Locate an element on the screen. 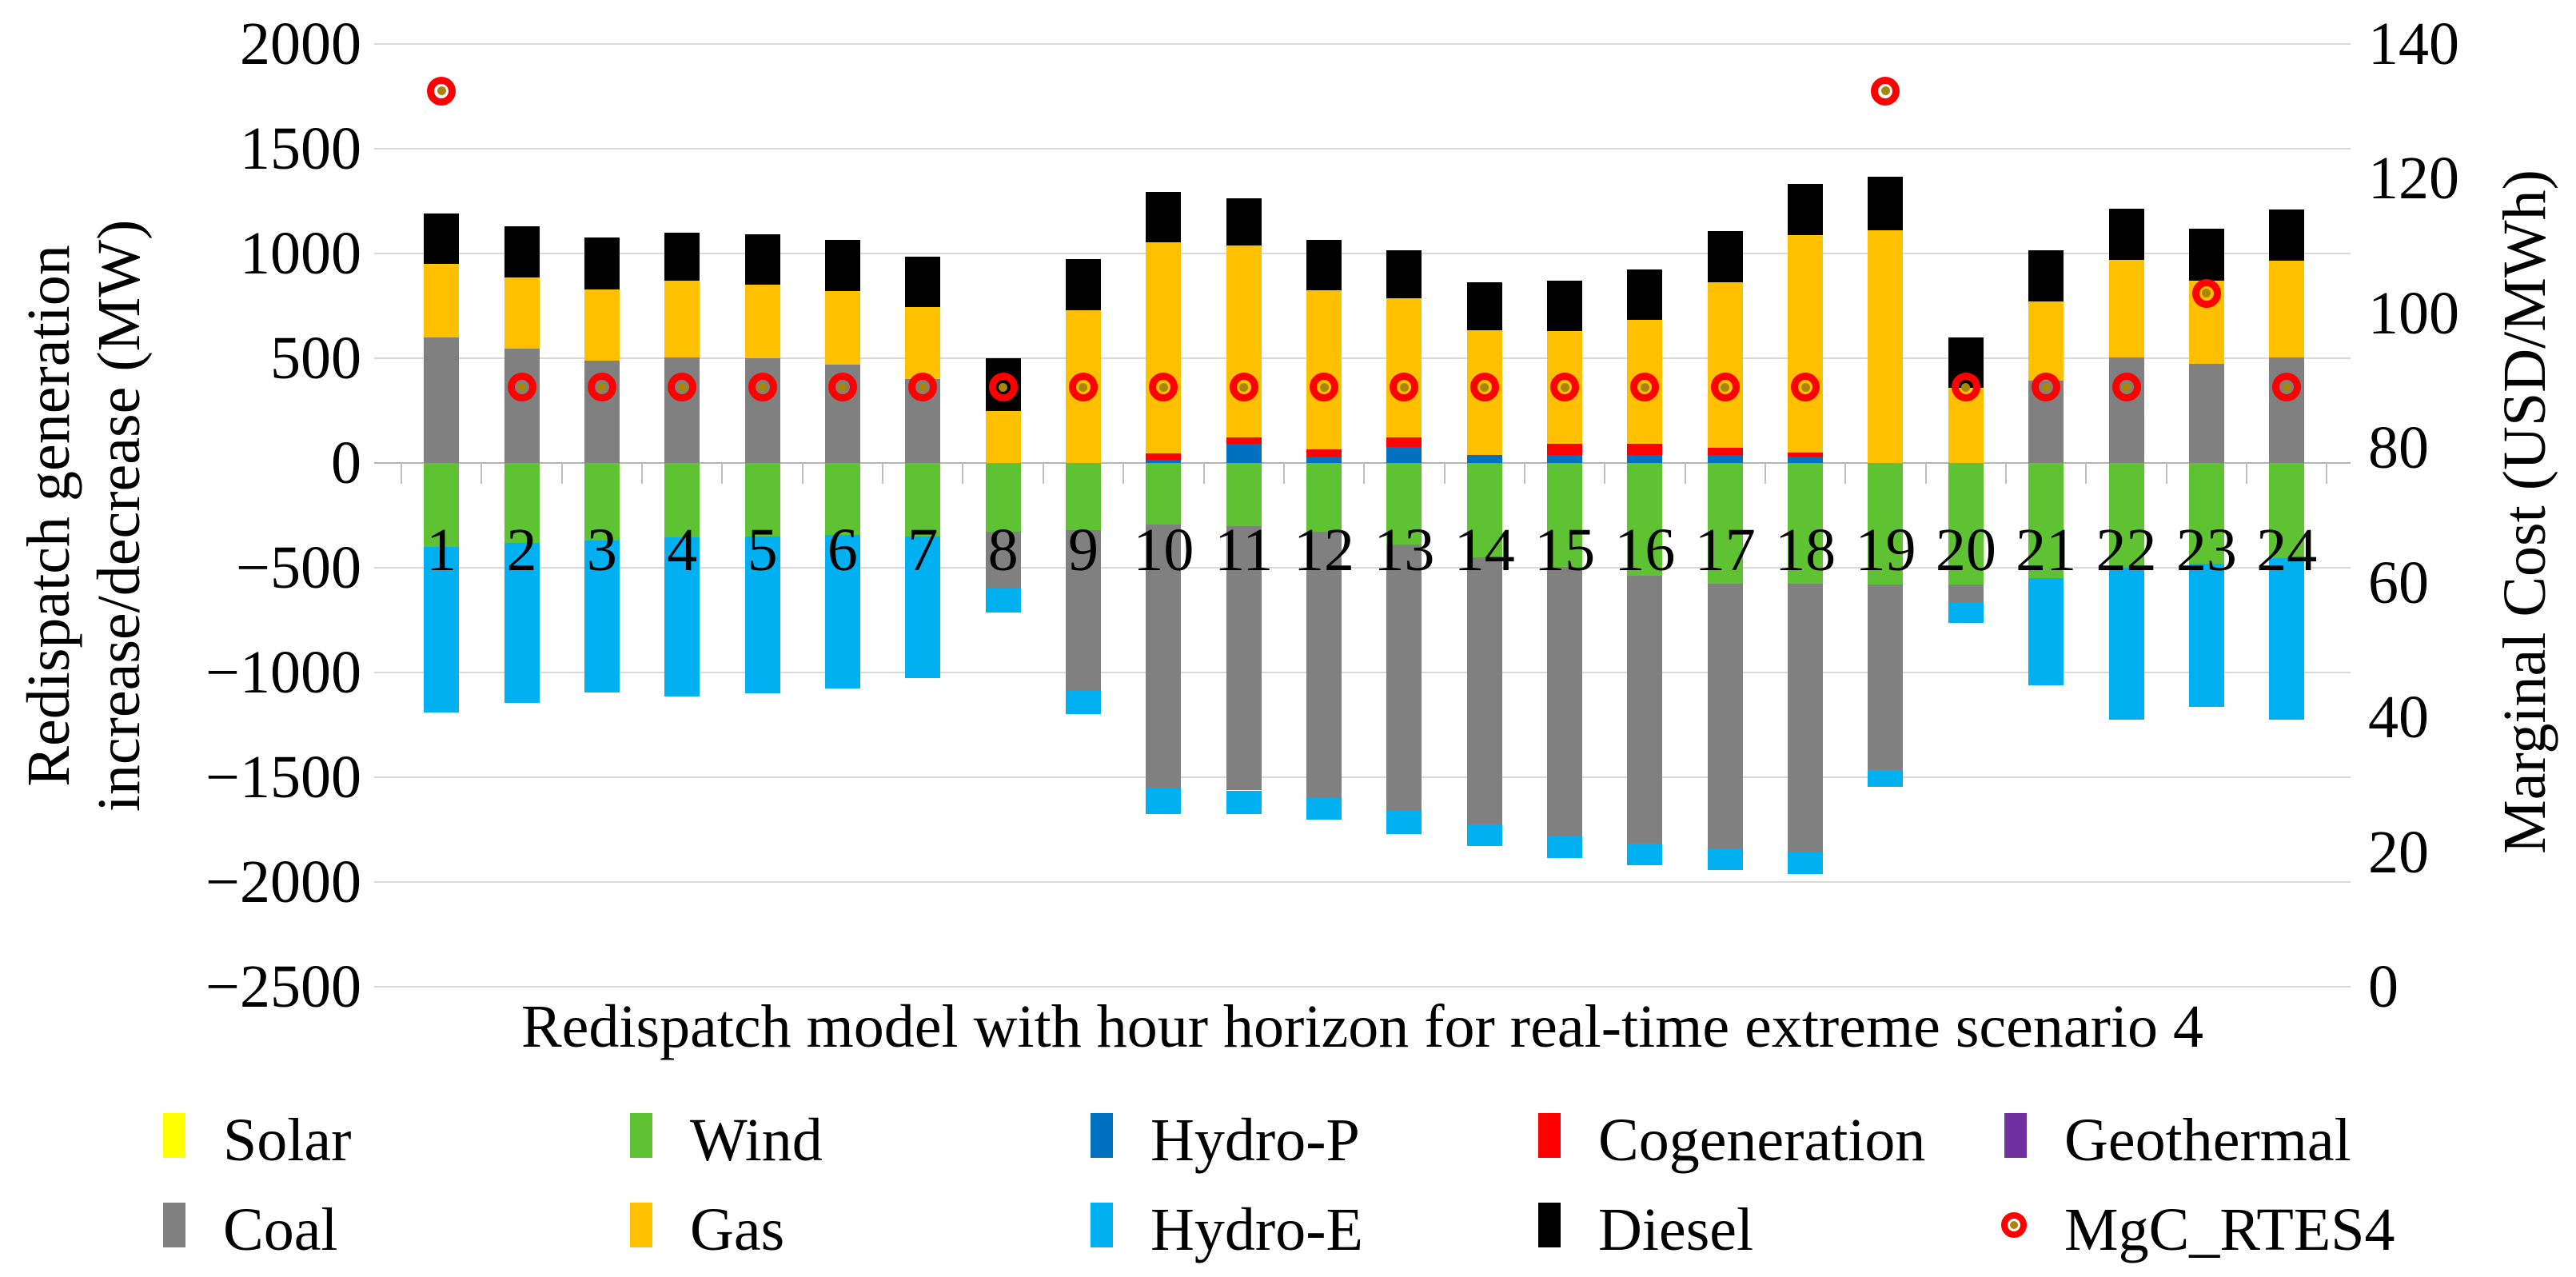  legend-swatch-cogeneration is located at coordinates (1549, 1135).